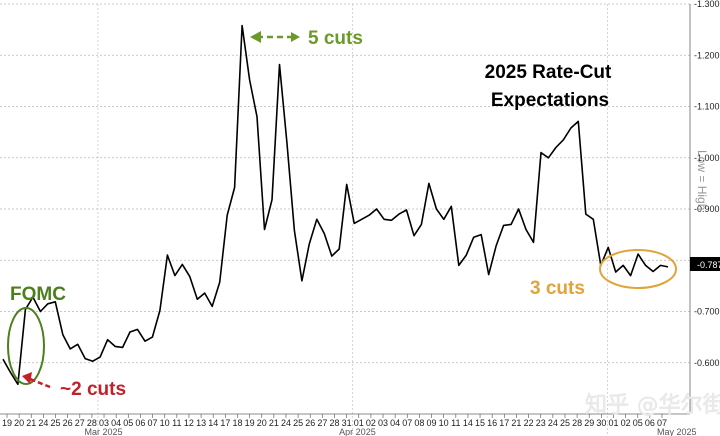 The height and width of the screenshot is (436, 720). Describe the element at coordinates (707, 312) in the screenshot. I see `y-tick-label: -0.700` at that location.